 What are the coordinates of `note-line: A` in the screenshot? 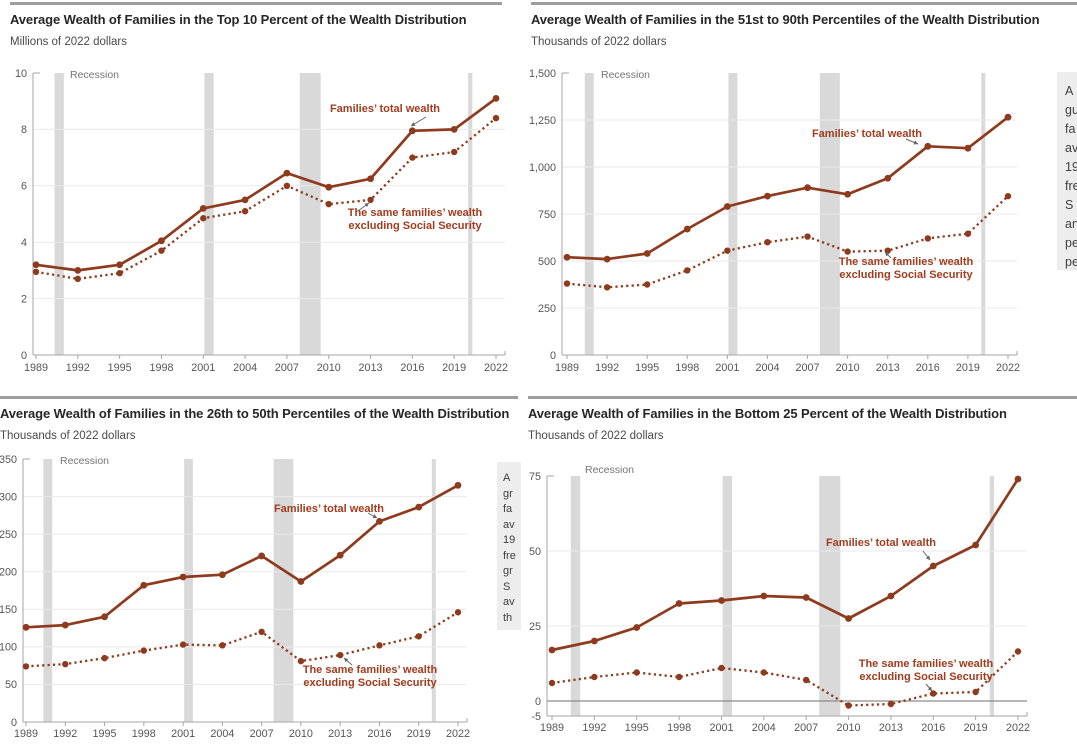 It's located at (507, 478).